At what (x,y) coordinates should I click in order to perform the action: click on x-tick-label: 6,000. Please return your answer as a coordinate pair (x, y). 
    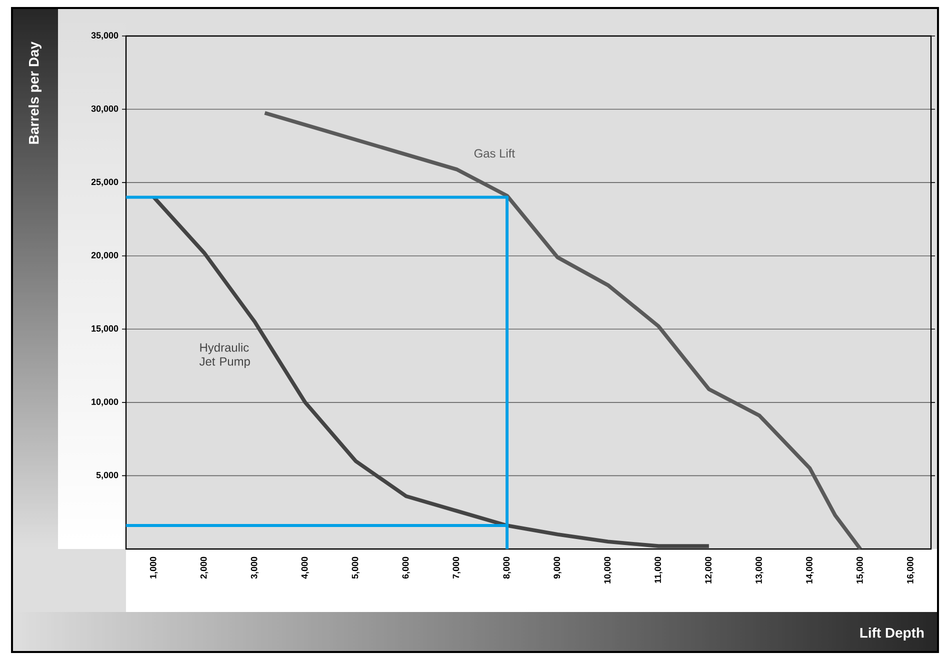
    Looking at the image, I should click on (406, 567).